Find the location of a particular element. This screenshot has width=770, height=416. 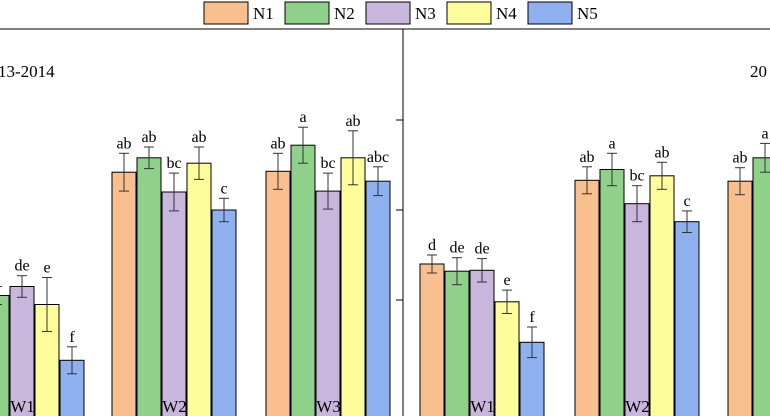

x-tick-label: W3 is located at coordinates (328, 406).